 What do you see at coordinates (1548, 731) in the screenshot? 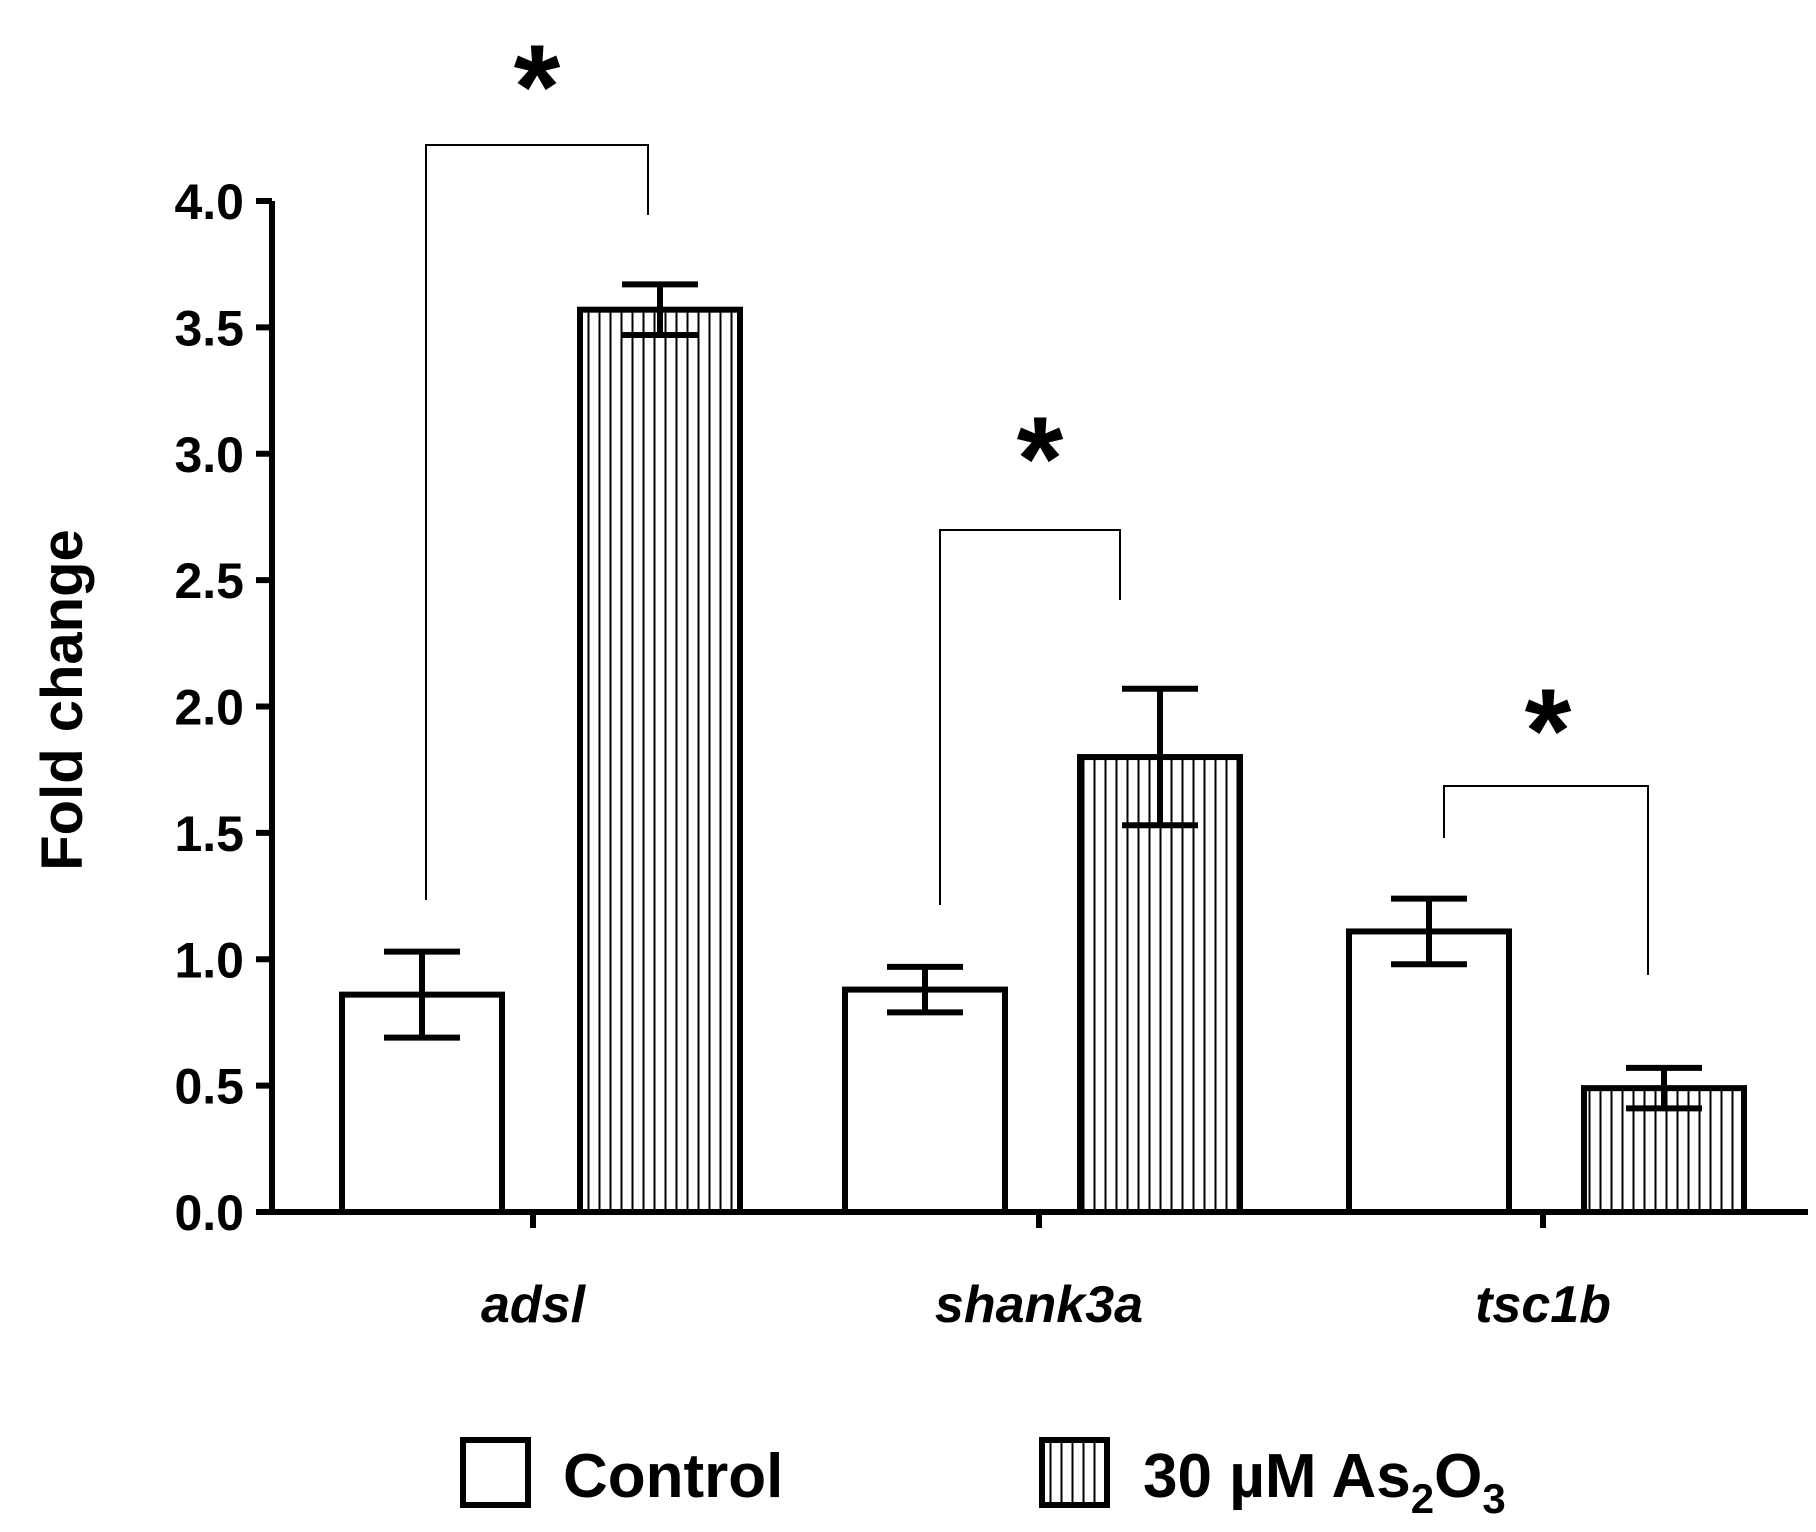
I see `significance-star-tsc1b: *` at bounding box center [1548, 731].